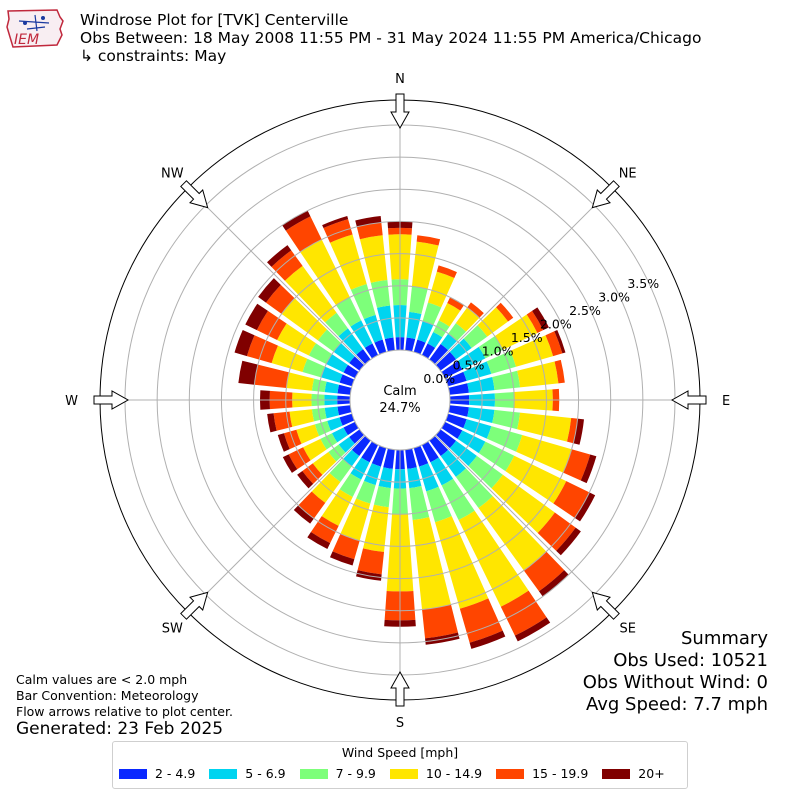 This screenshot has width=800, height=800. What do you see at coordinates (469, 364) in the screenshot?
I see `radial-tick-label-1: 0.5%` at bounding box center [469, 364].